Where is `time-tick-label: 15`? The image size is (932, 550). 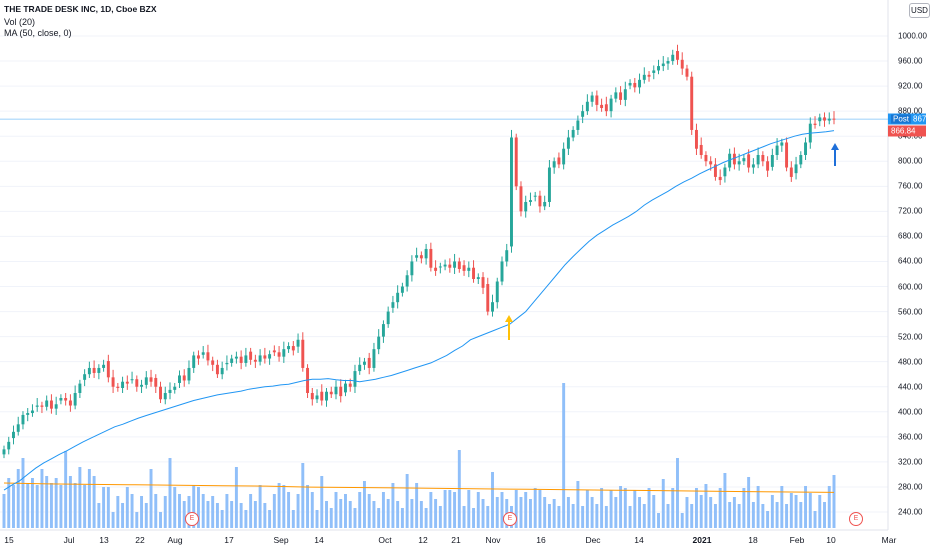
time-tick-label: 15 is located at coordinates (9, 540).